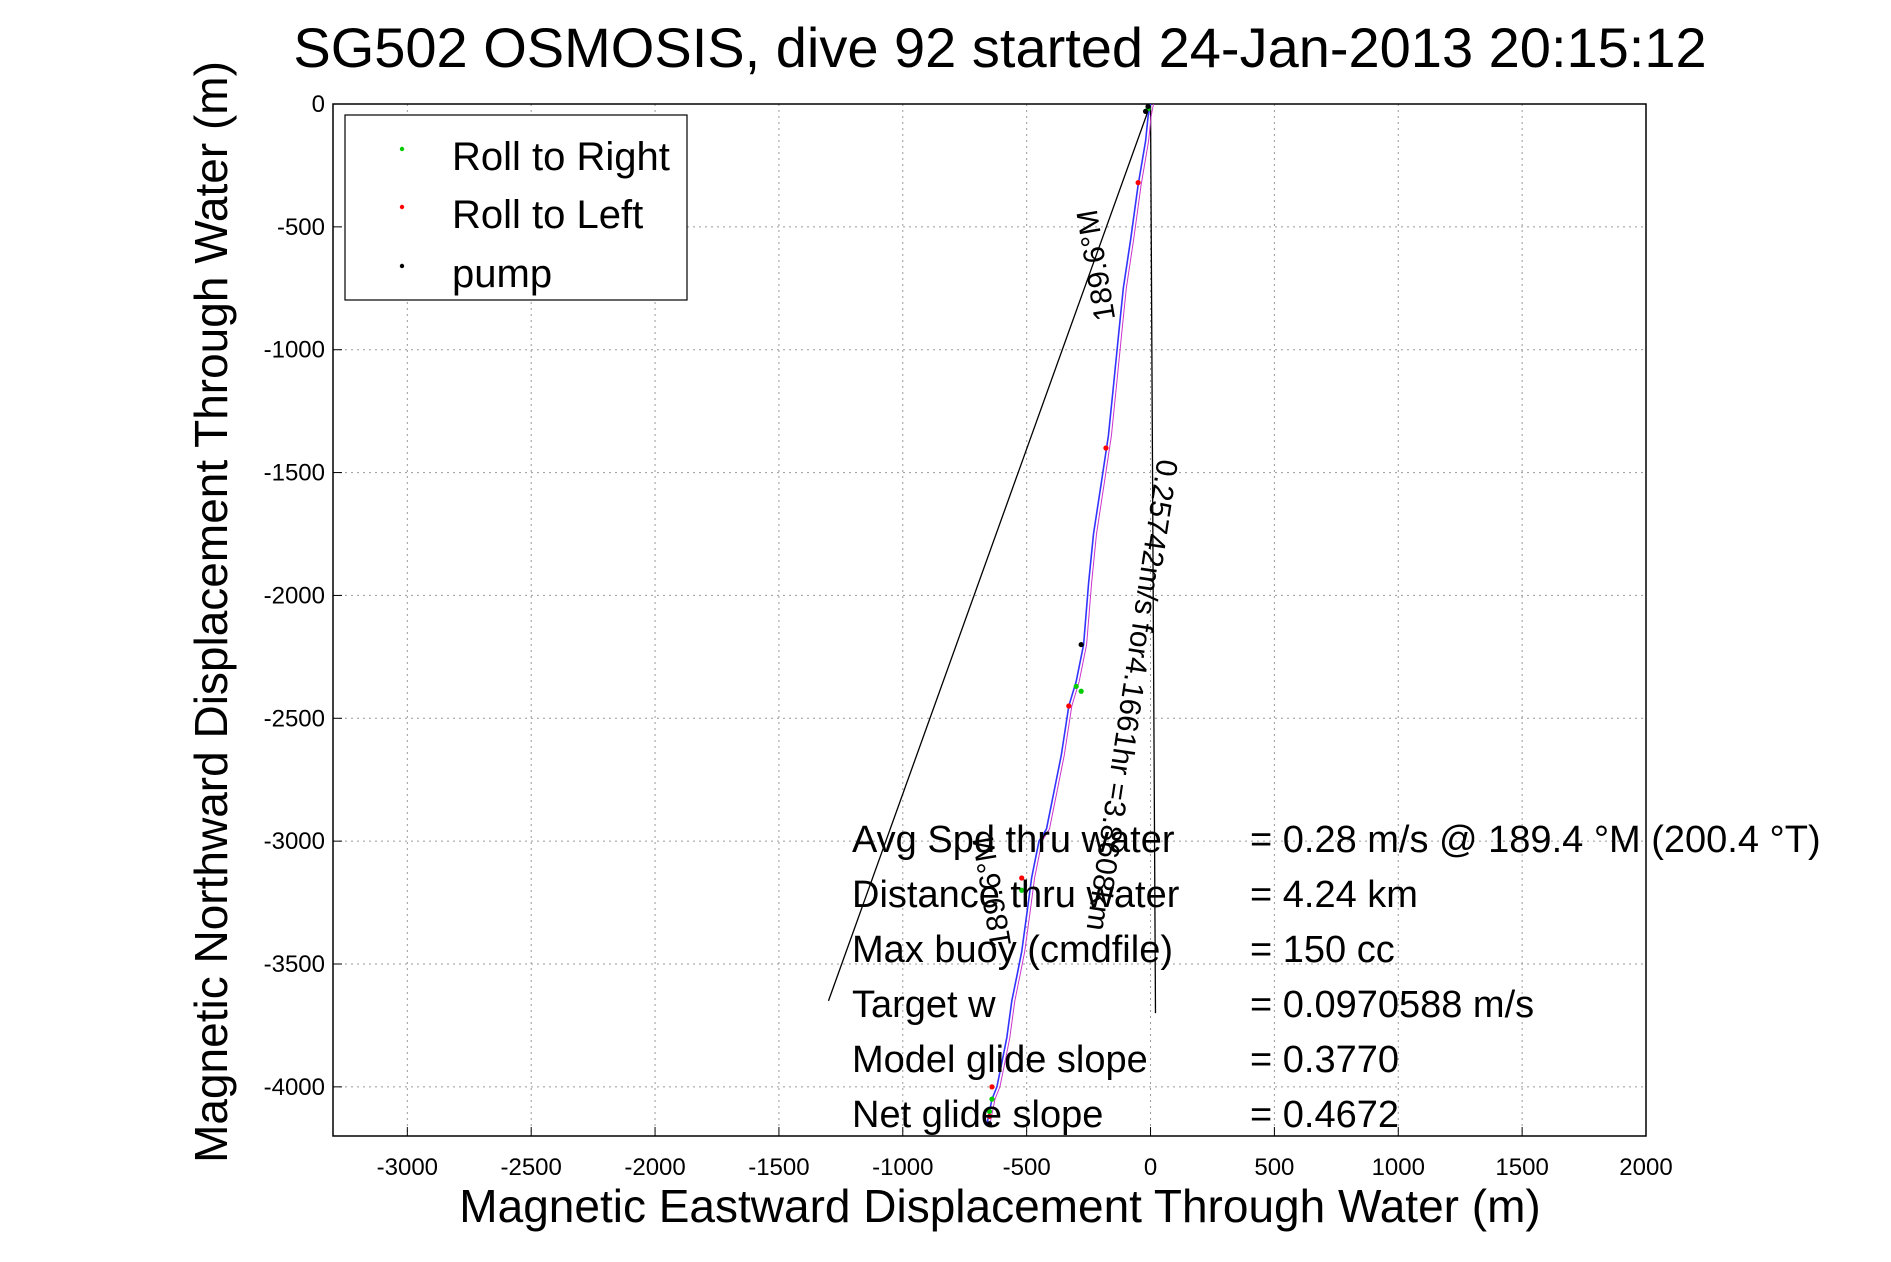  What do you see at coordinates (1324, 1060) in the screenshot?
I see `stat-value-model-glide: = 0.3770` at bounding box center [1324, 1060].